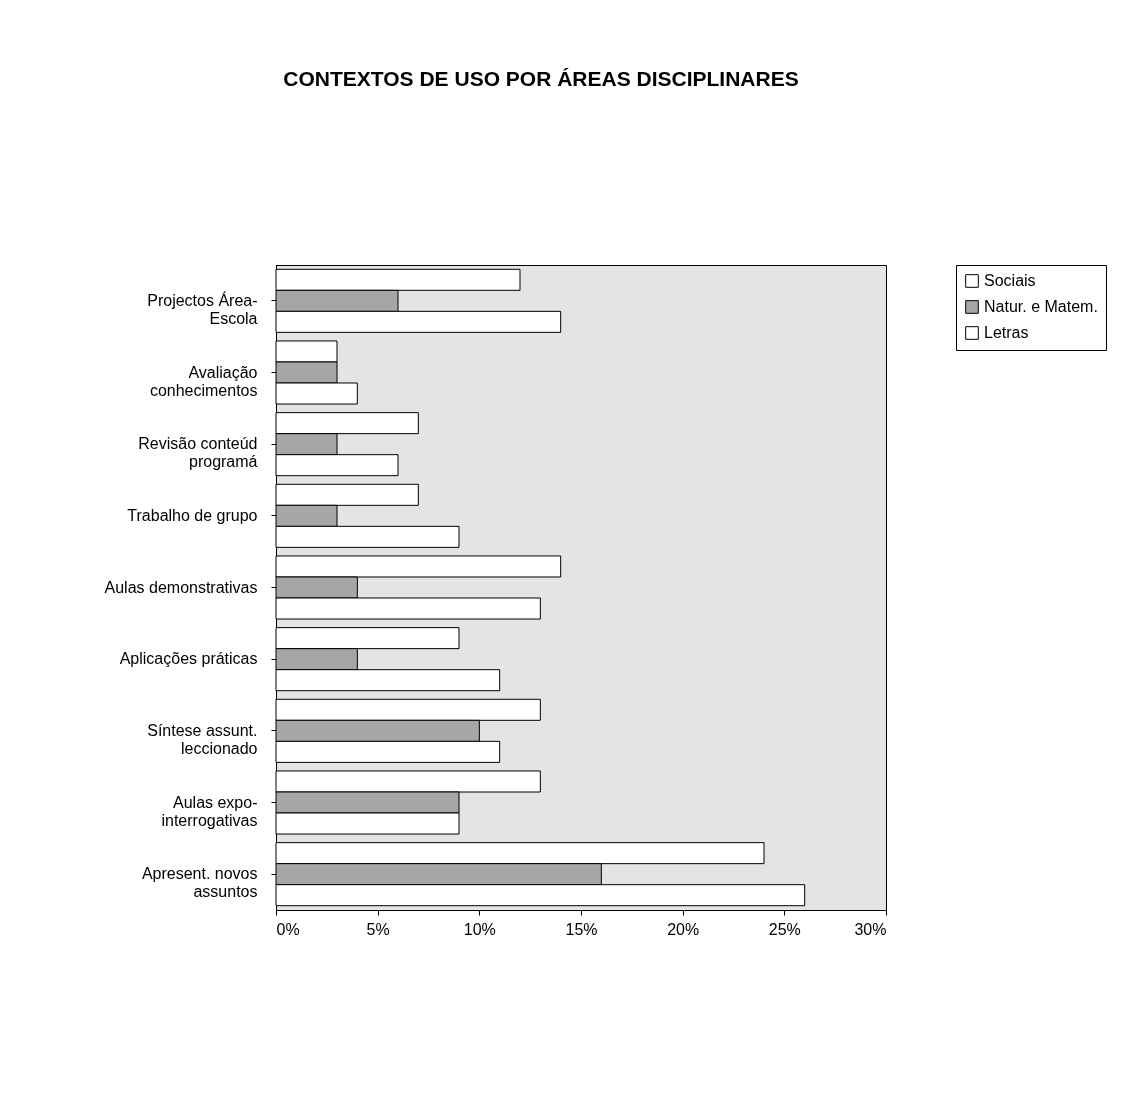 The width and height of the screenshot is (1143, 1102). What do you see at coordinates (202, 308) in the screenshot?
I see `y-tick-label: Projectos Área-Escola` at bounding box center [202, 308].